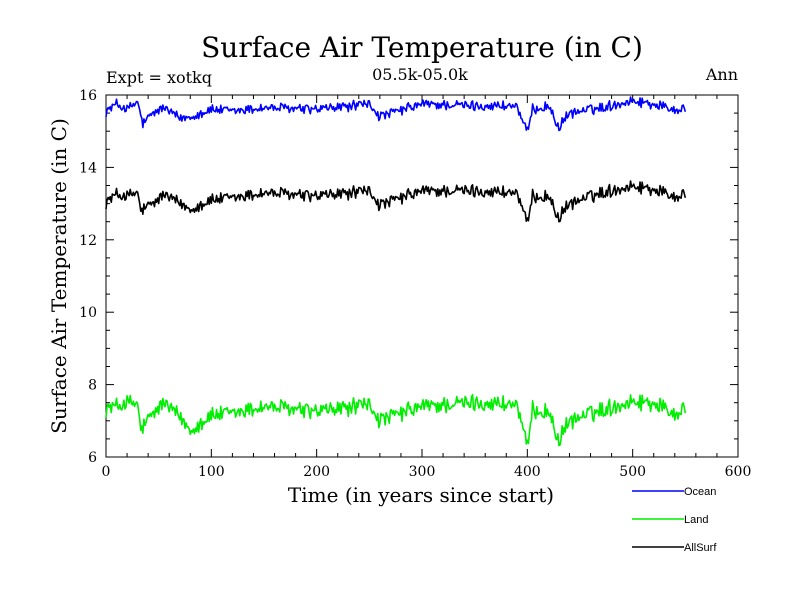 The height and width of the screenshot is (600, 800). What do you see at coordinates (88, 168) in the screenshot?
I see `y-tick-label: 14` at bounding box center [88, 168].